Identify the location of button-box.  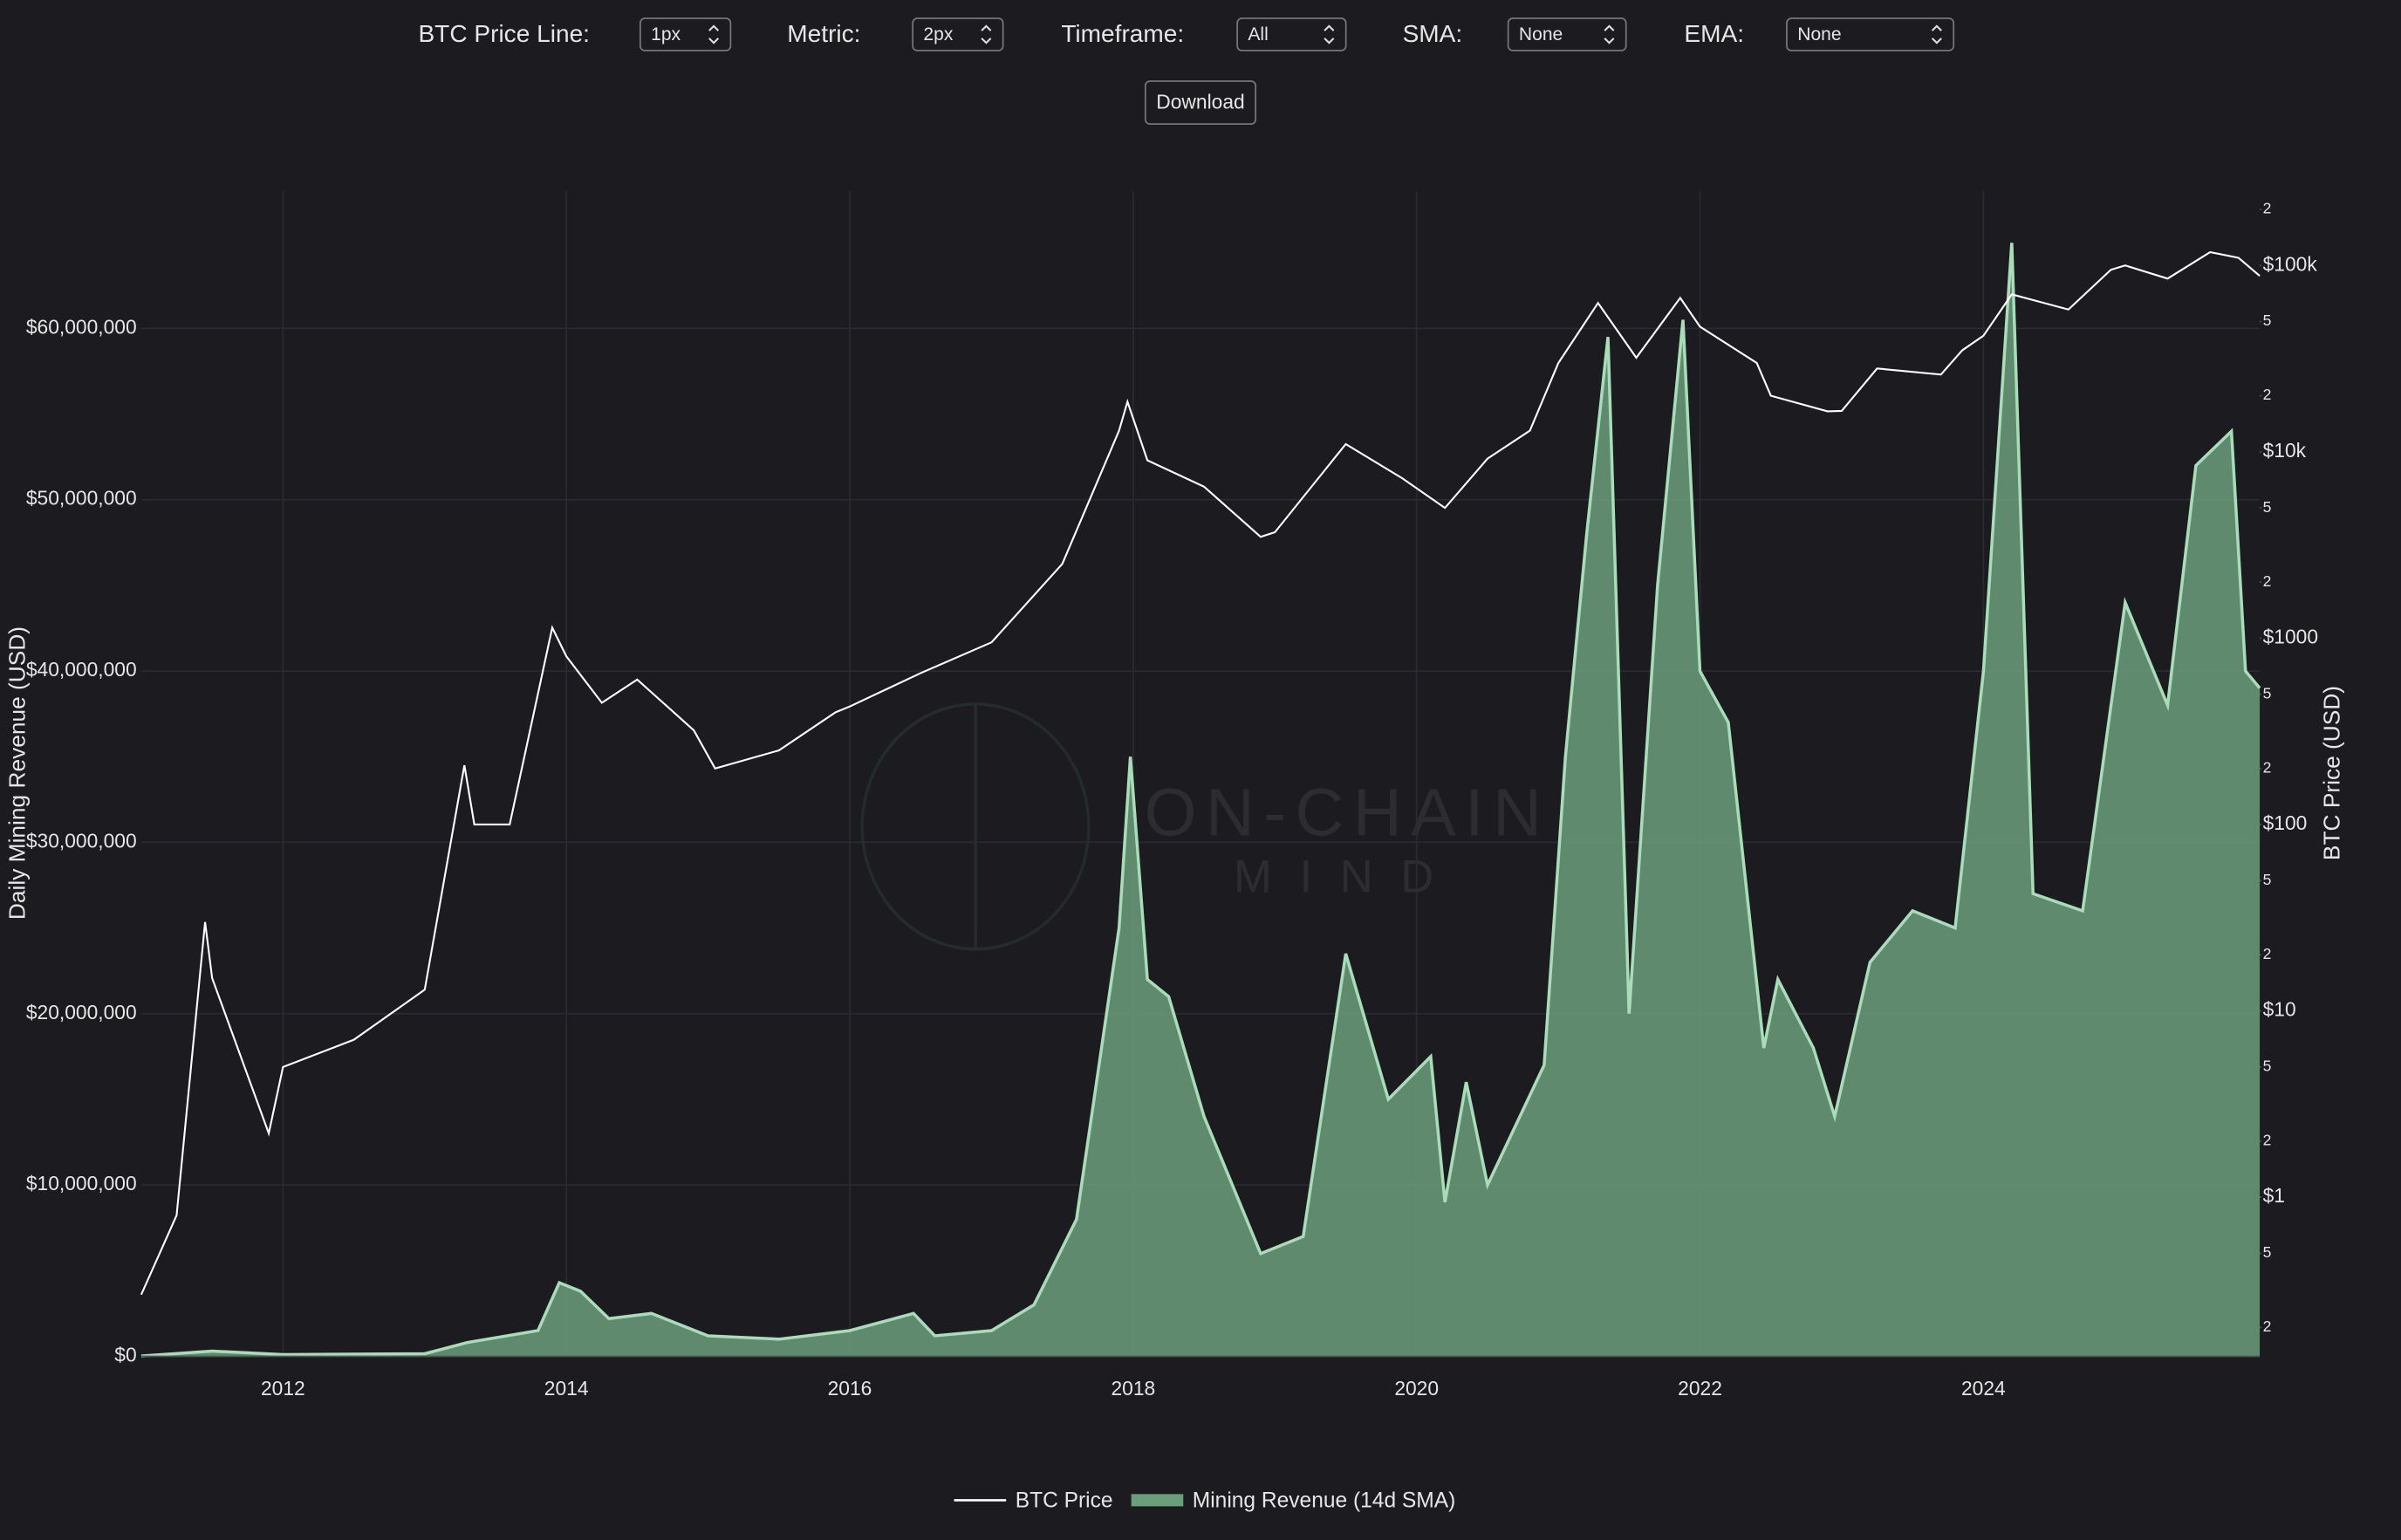
(1200, 102).